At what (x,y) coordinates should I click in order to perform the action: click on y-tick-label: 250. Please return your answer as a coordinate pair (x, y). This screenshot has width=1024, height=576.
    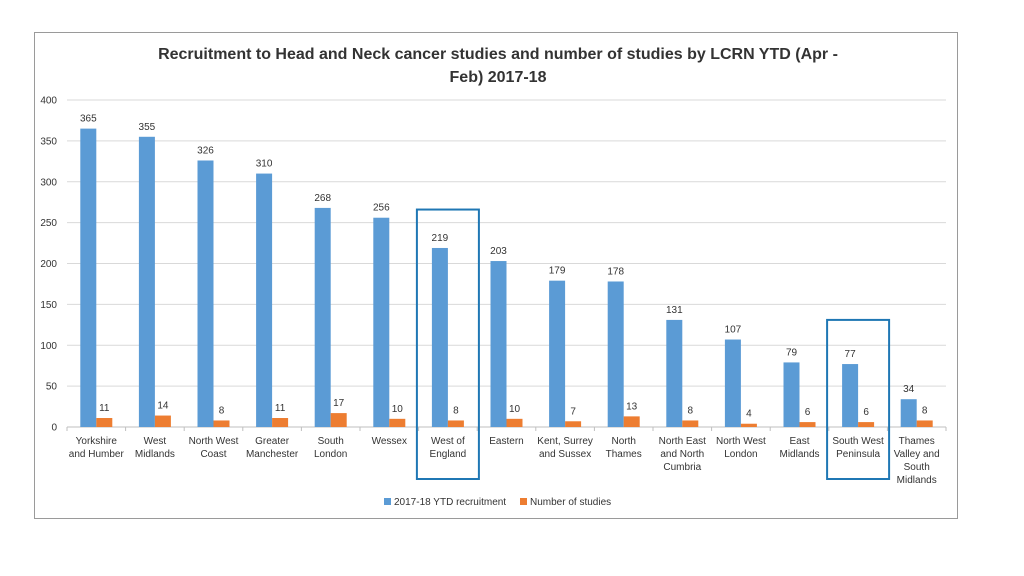
    Looking at the image, I should click on (48, 223).